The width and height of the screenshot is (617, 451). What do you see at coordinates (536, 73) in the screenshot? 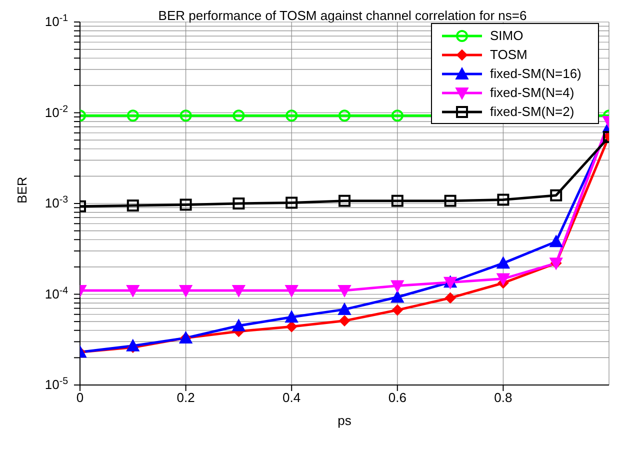
I see `legend-label: fixed-SM(N=16)` at bounding box center [536, 73].